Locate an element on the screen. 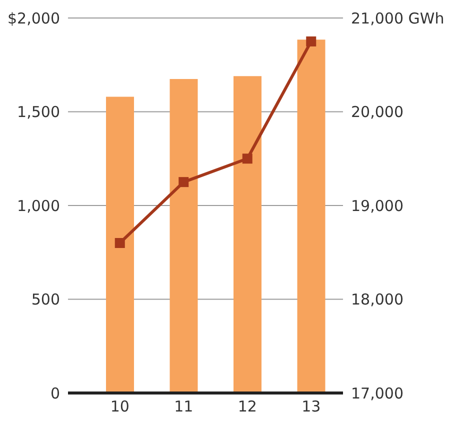 The height and width of the screenshot is (433, 453). x-tick-label: 13 is located at coordinates (311, 407).